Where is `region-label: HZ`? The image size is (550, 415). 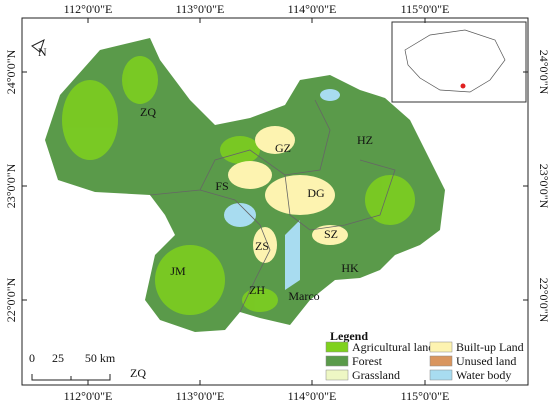 region-label: HZ is located at coordinates (365, 140).